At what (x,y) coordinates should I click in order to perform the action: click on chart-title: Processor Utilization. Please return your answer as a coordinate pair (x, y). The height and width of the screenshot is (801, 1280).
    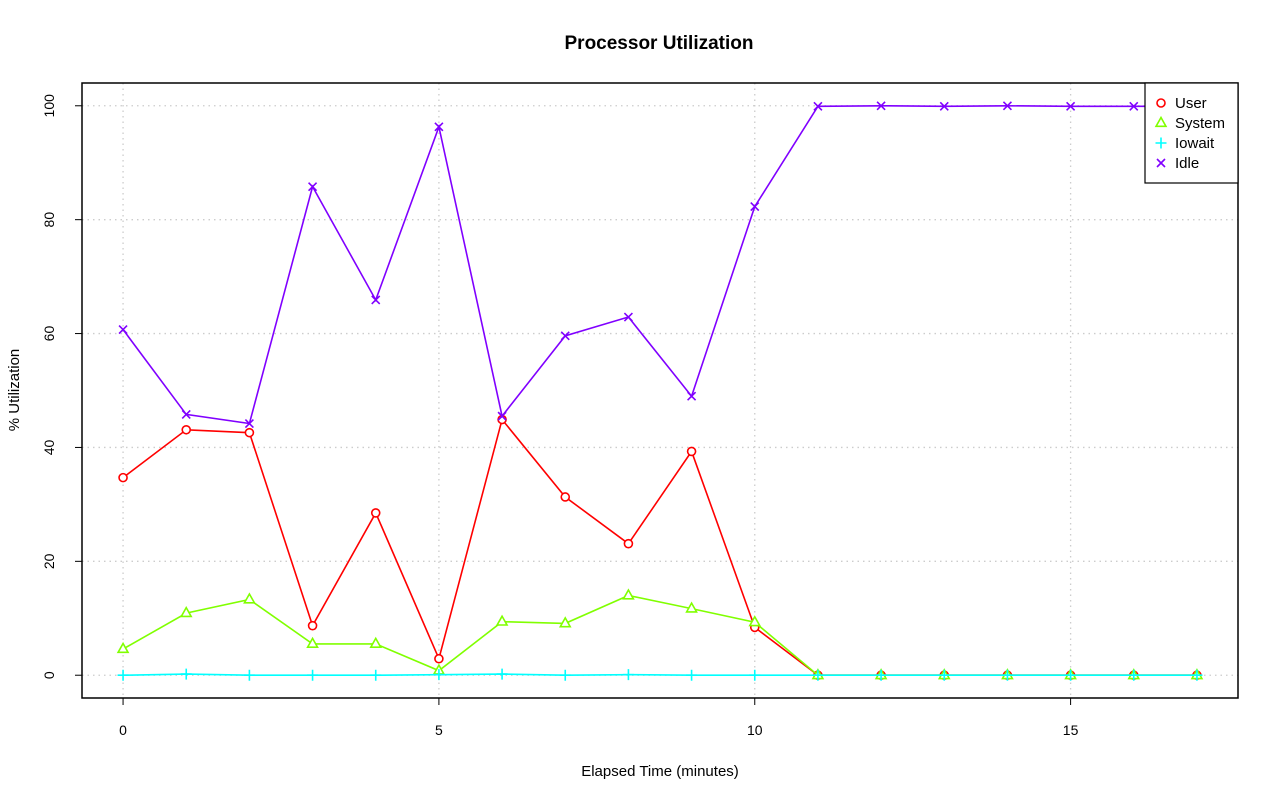
    Looking at the image, I should click on (659, 43).